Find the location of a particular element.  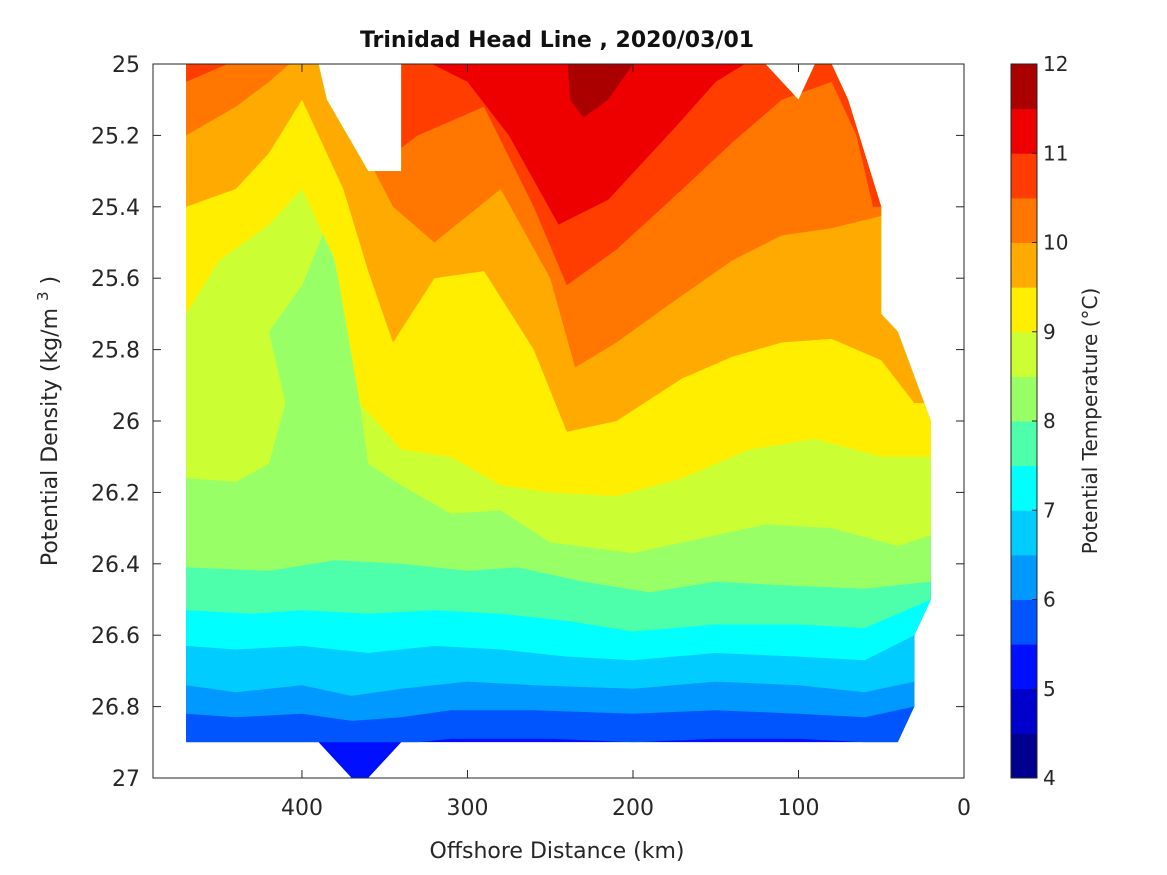

y-axis-label-superscript: 3 is located at coordinates (43, 296).